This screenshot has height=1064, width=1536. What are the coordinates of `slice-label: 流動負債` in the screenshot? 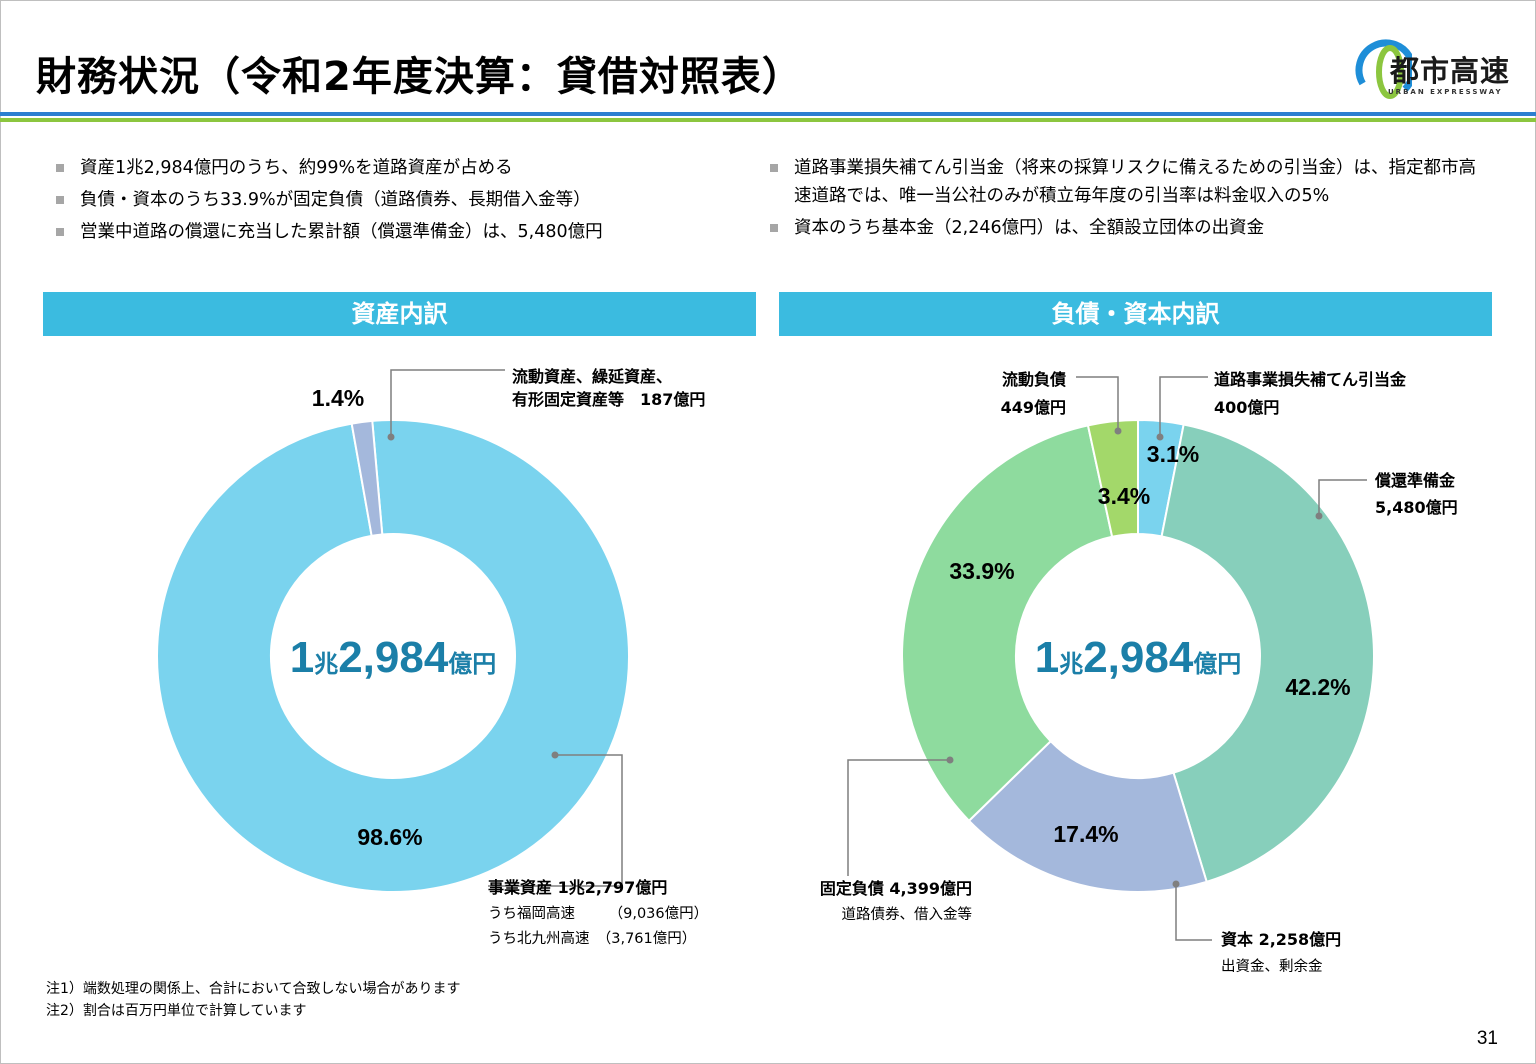 It's located at (1034, 379).